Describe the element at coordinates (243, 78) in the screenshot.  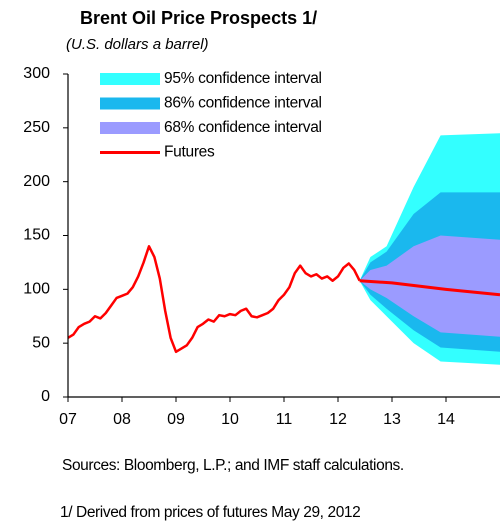
I see `legend-label: 95% confidence interval` at that location.